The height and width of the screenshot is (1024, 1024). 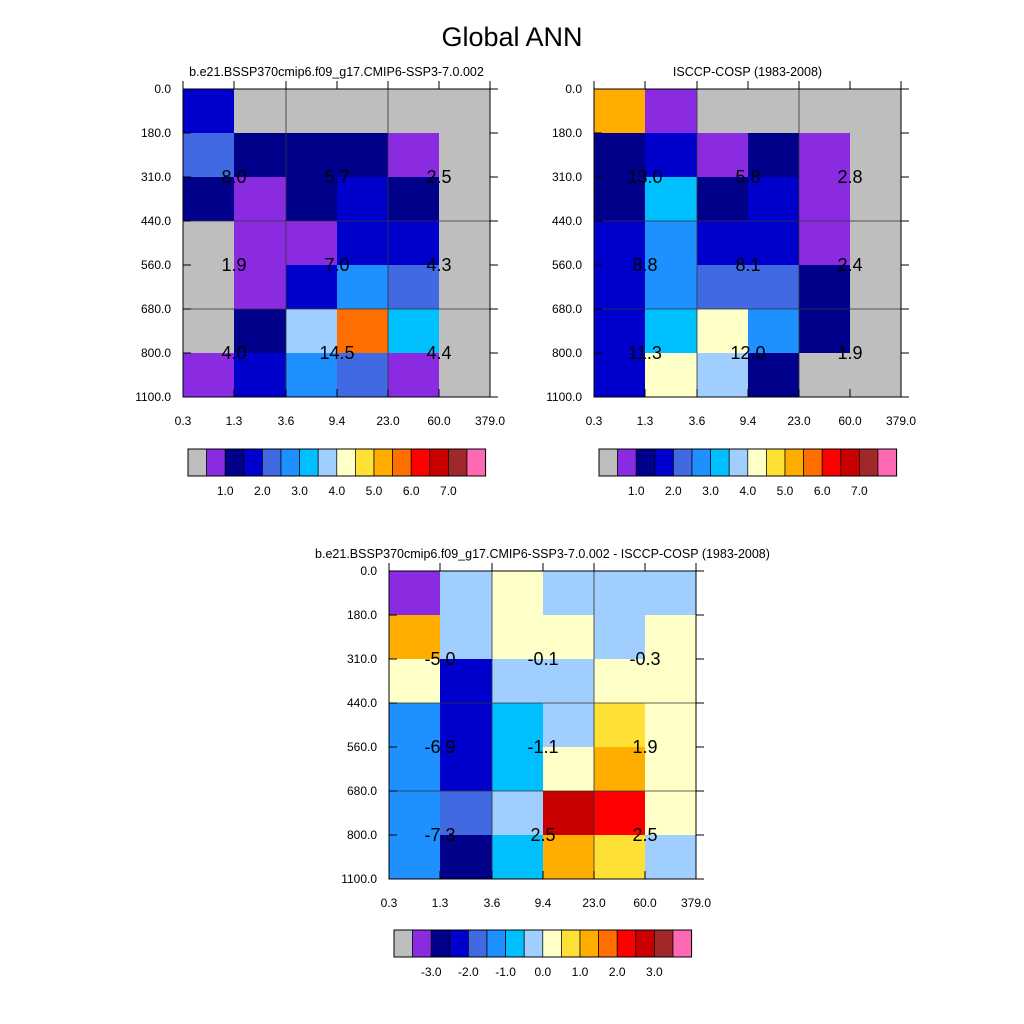 I want to click on cell-value-label: 7.0, so click(x=336, y=265).